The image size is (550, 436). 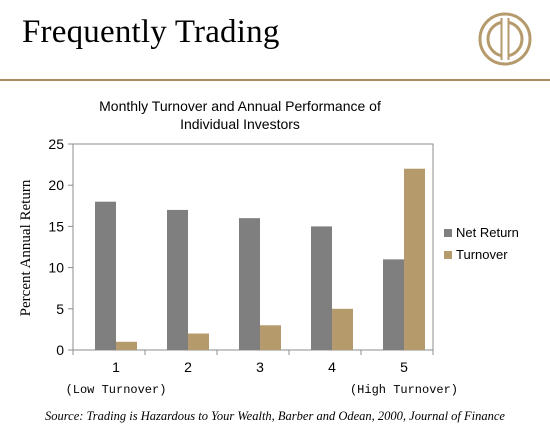 I want to click on x-tick-label: 5, so click(x=404, y=367).